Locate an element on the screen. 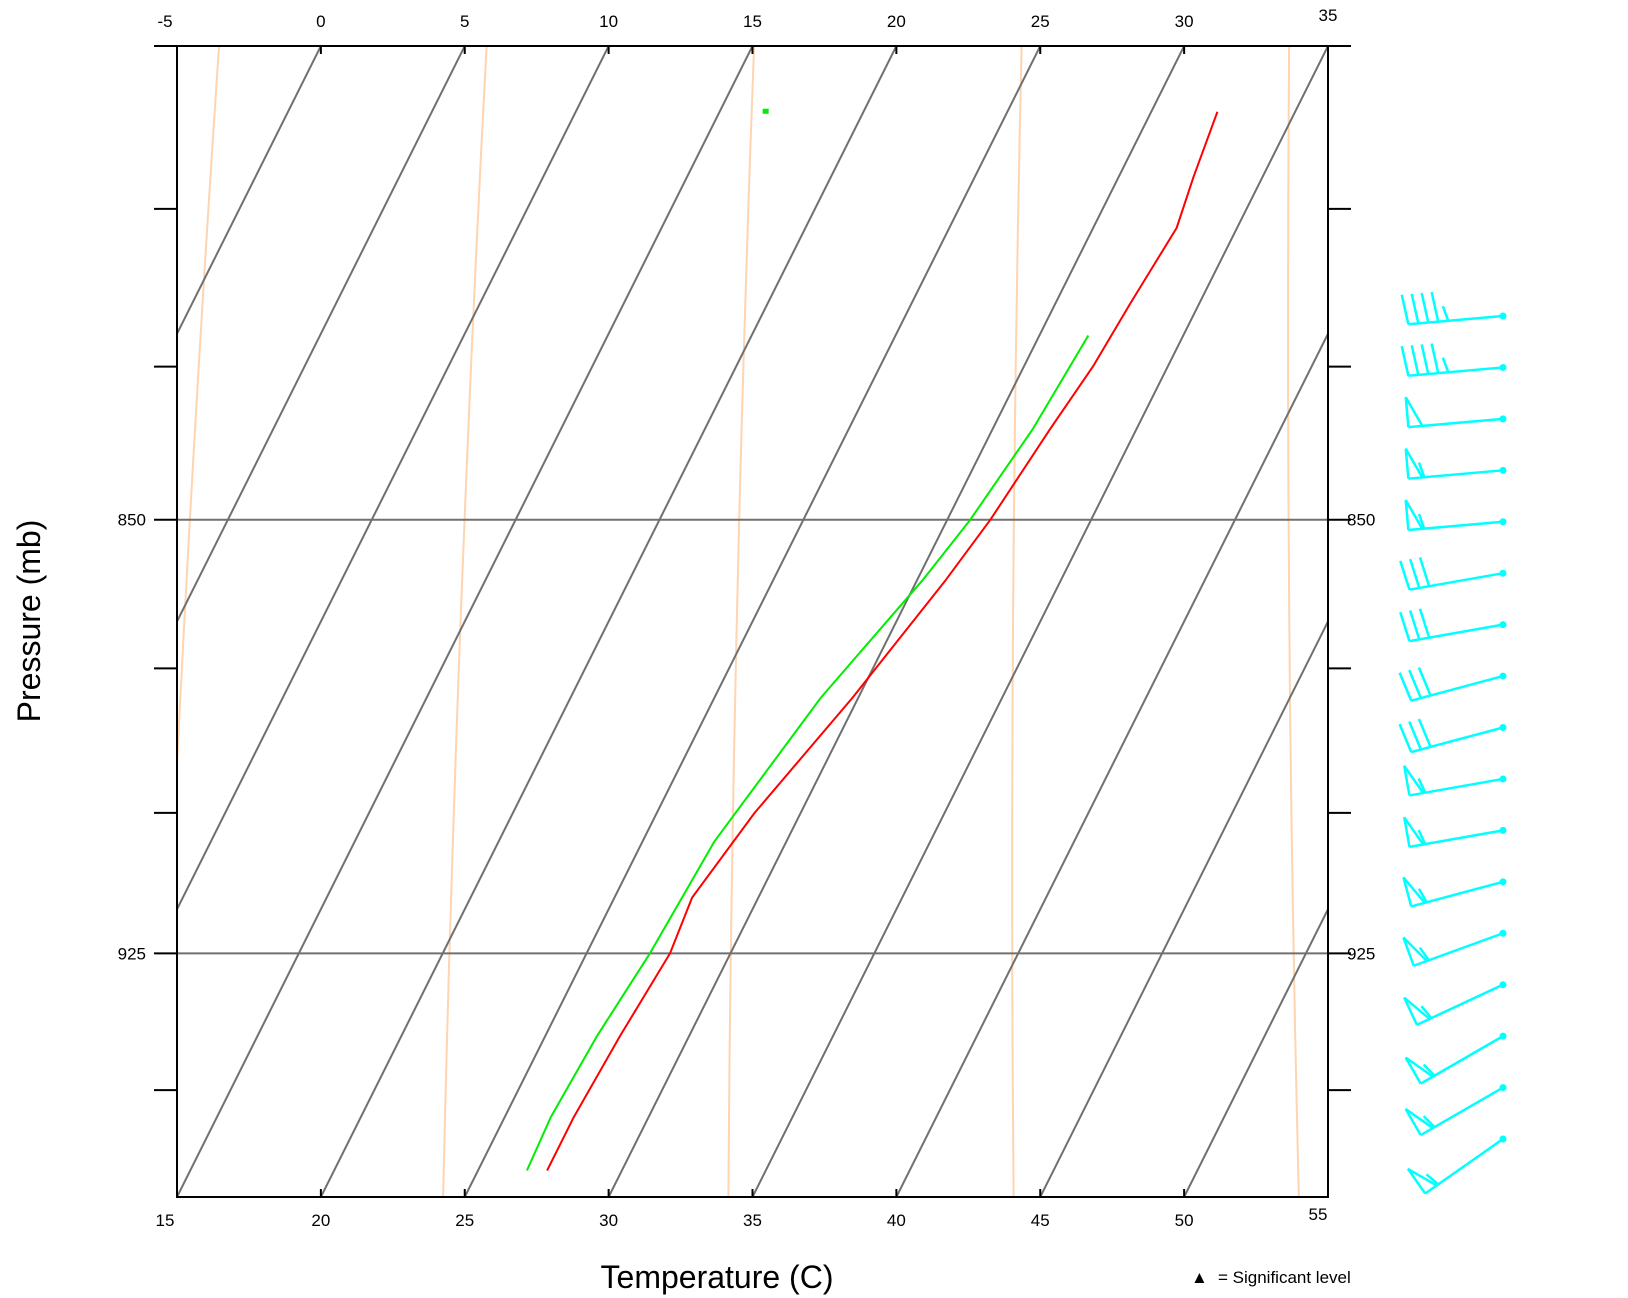 The height and width of the screenshot is (1298, 1628). wind-barbs is located at coordinates (1452, 743).